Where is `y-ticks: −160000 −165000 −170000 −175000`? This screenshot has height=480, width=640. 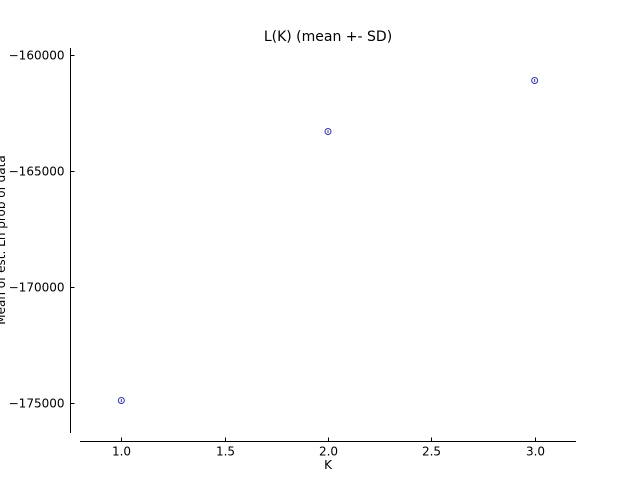 y-ticks: −160000 −165000 −170000 −175000 is located at coordinates (42, 230).